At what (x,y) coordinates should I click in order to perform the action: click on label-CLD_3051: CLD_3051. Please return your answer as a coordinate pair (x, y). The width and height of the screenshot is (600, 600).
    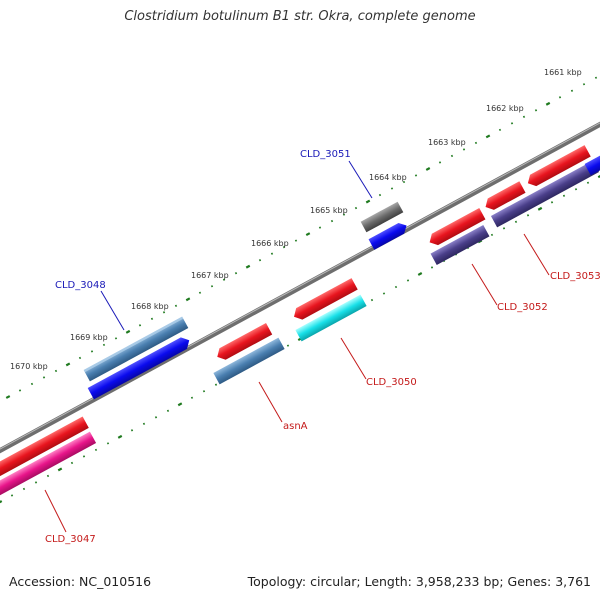
    Looking at the image, I should click on (325, 154).